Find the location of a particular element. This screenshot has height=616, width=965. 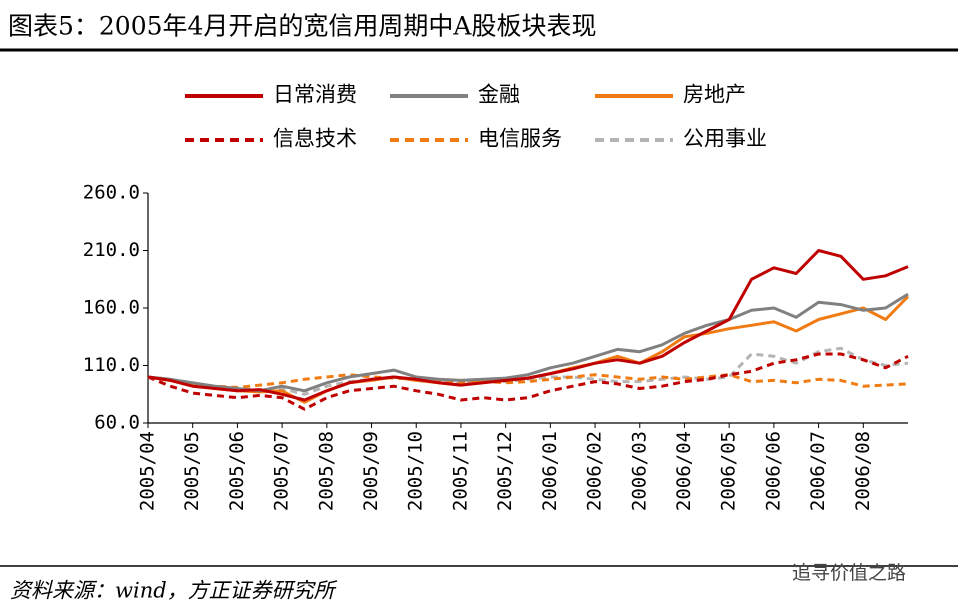

x-tick-label: 2005/09 is located at coordinates (371, 471).